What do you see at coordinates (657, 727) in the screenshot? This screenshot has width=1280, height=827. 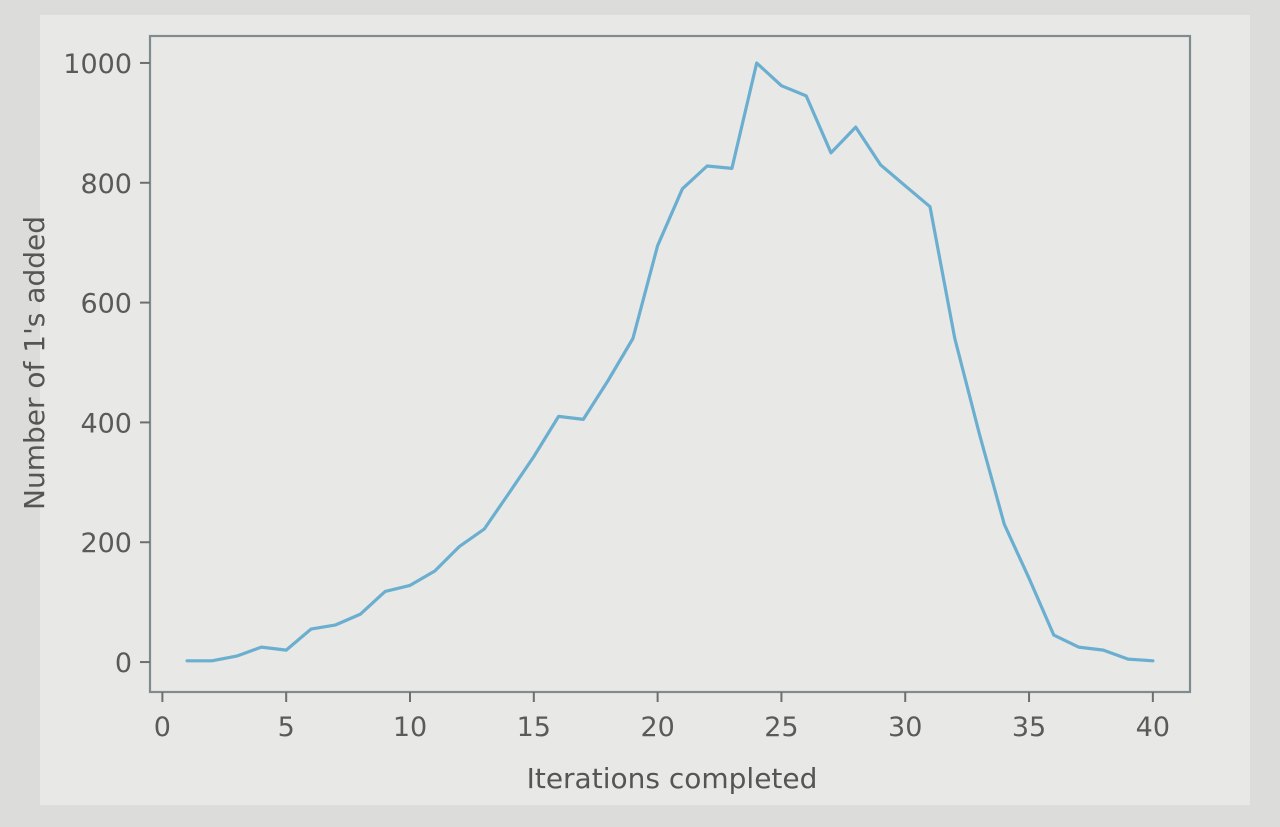 I see `x-tick-label: 20` at bounding box center [657, 727].